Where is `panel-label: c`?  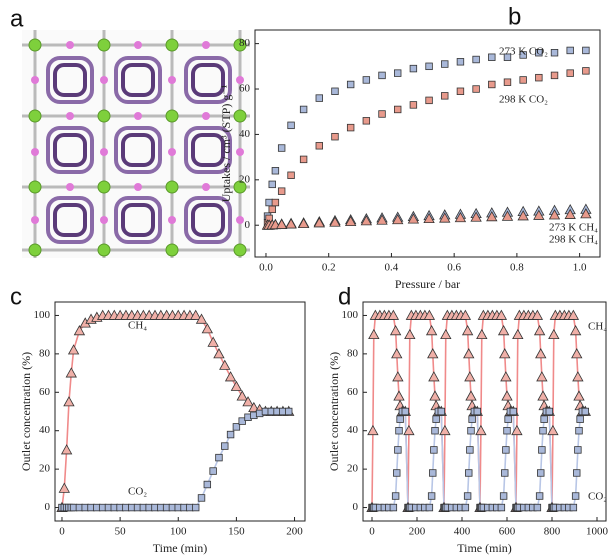
panel-label: c is located at coordinates (16, 296).